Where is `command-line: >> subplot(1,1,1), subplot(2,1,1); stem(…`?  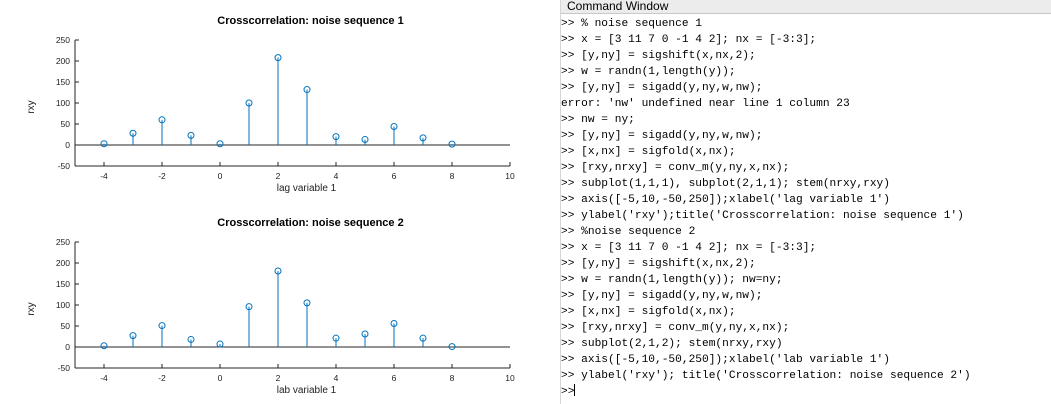
command-line: >> subplot(1,1,1), subplot(2,1,1); stem(… is located at coordinates (806, 184).